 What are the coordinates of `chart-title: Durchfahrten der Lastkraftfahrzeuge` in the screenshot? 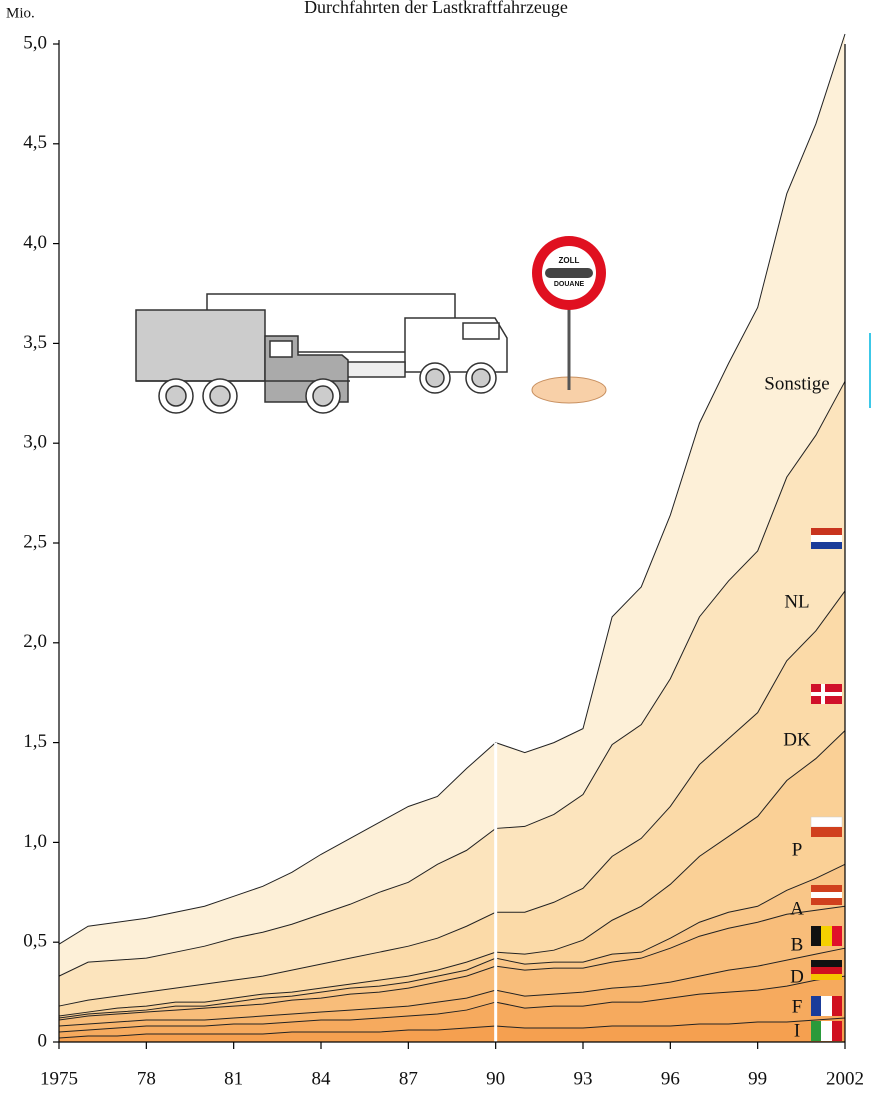 It's located at (436, 8).